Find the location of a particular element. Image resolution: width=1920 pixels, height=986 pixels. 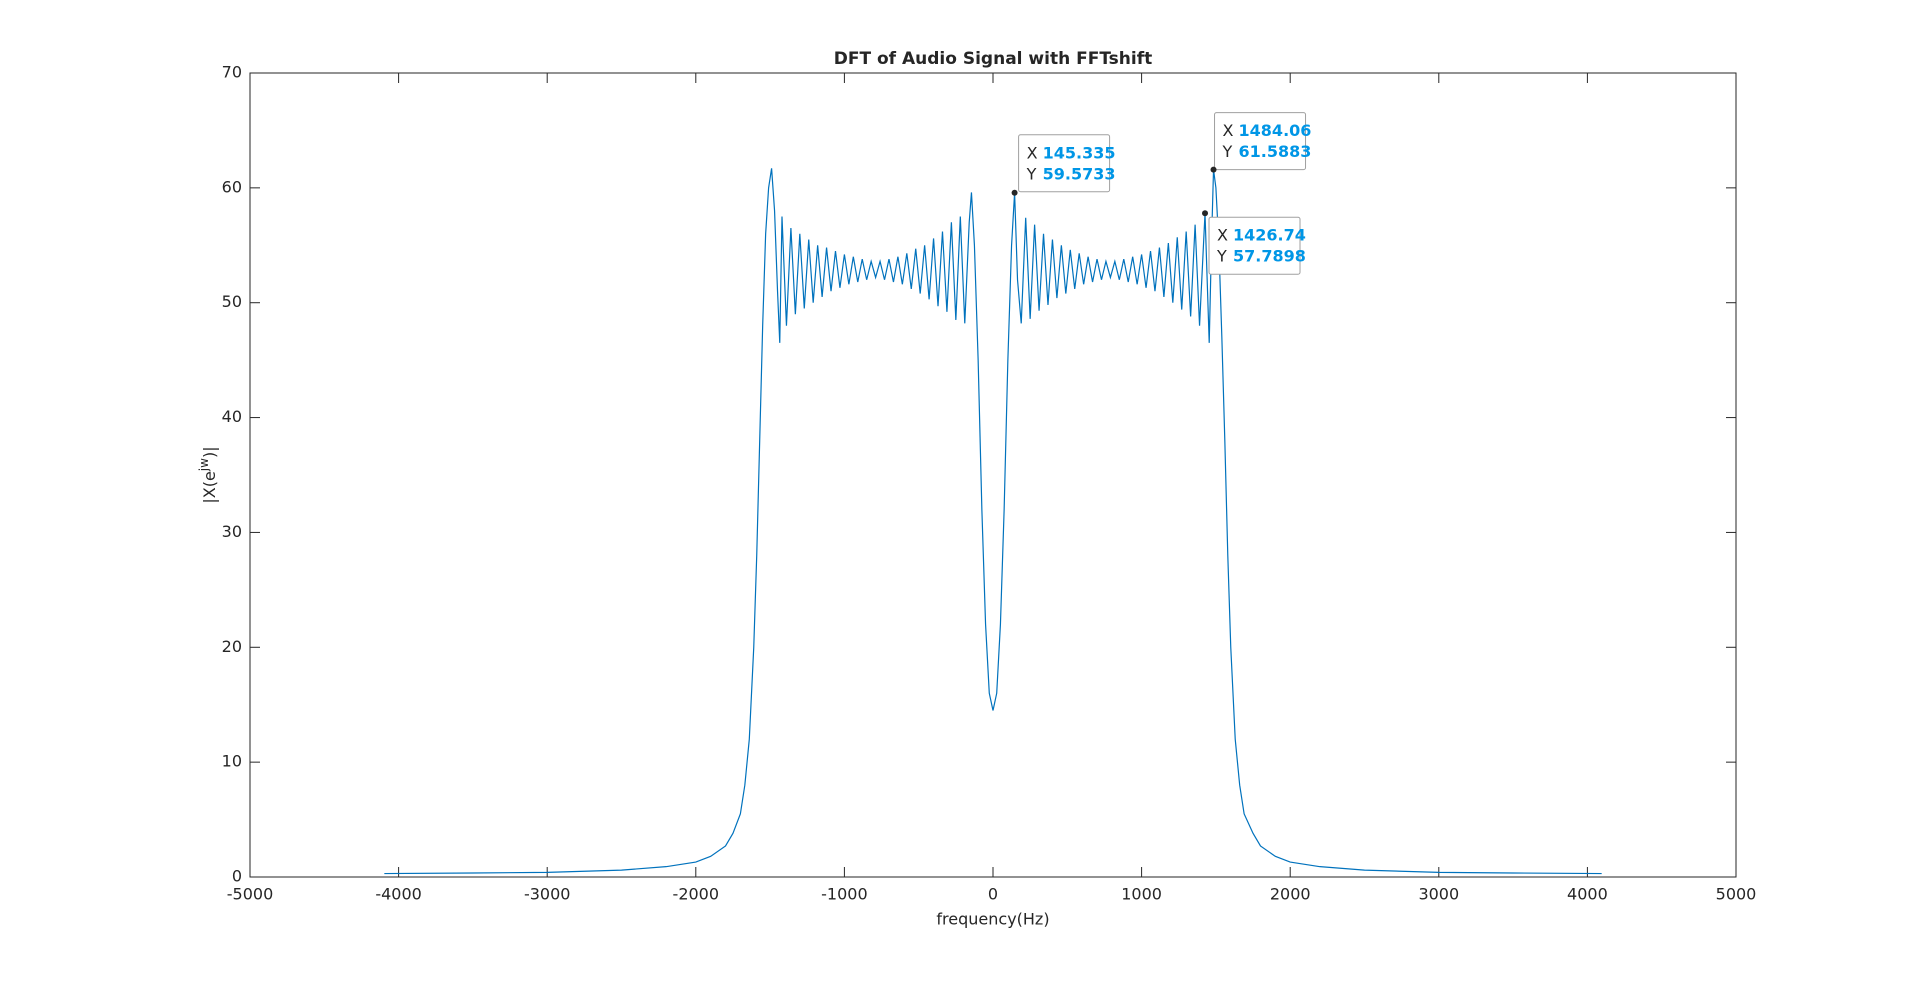

x-tick-label: 3000 is located at coordinates (1438, 894).